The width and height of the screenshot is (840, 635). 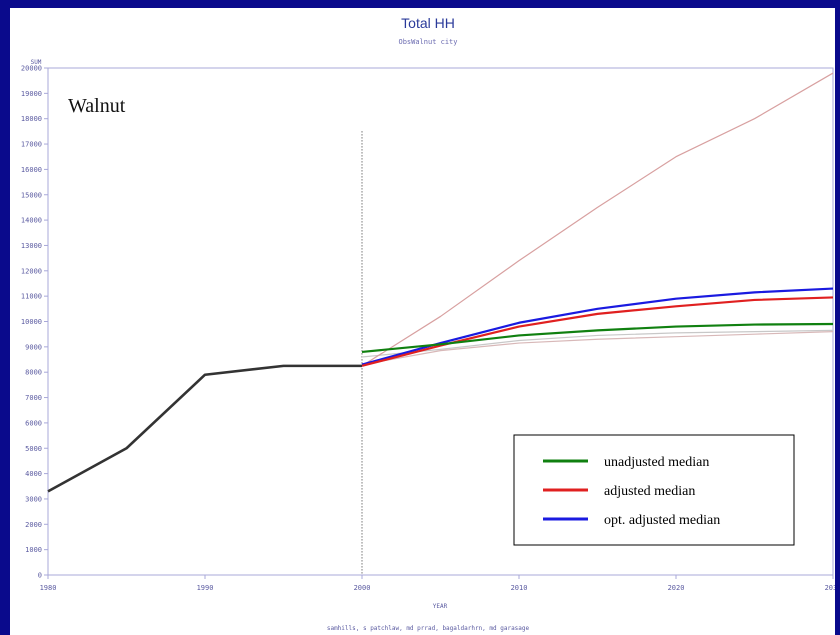 What do you see at coordinates (440, 606) in the screenshot?
I see `x-axis-label: YEAR` at bounding box center [440, 606].